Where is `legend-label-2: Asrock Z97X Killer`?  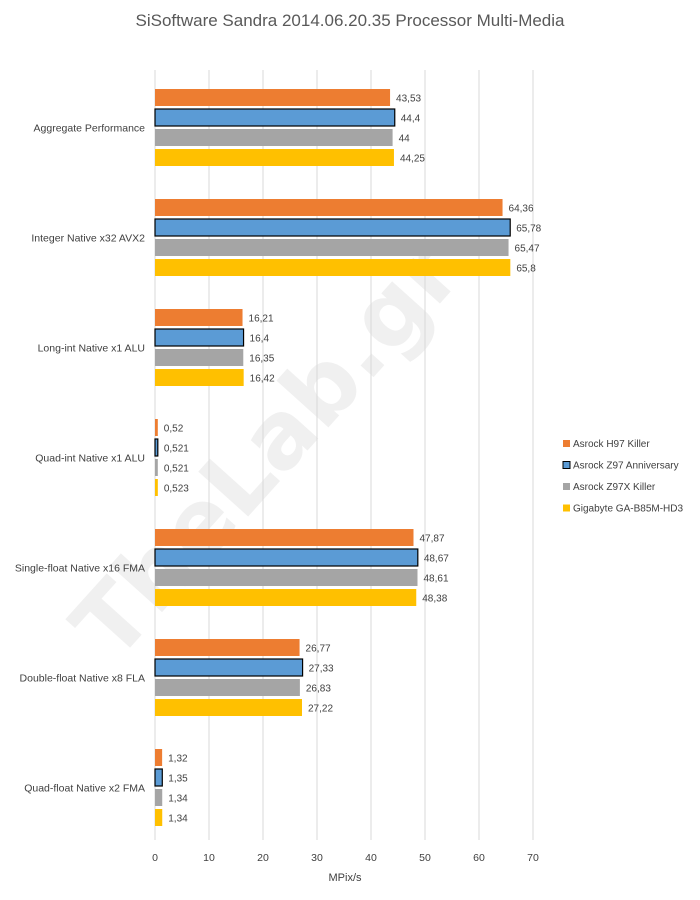 legend-label-2: Asrock Z97X Killer is located at coordinates (614, 487).